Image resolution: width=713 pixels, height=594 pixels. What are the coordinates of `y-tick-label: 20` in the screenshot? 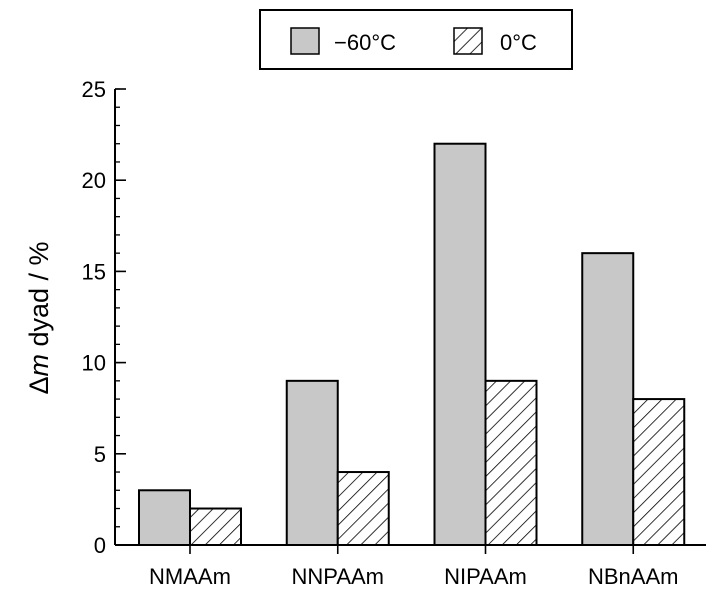 It's located at (94, 180).